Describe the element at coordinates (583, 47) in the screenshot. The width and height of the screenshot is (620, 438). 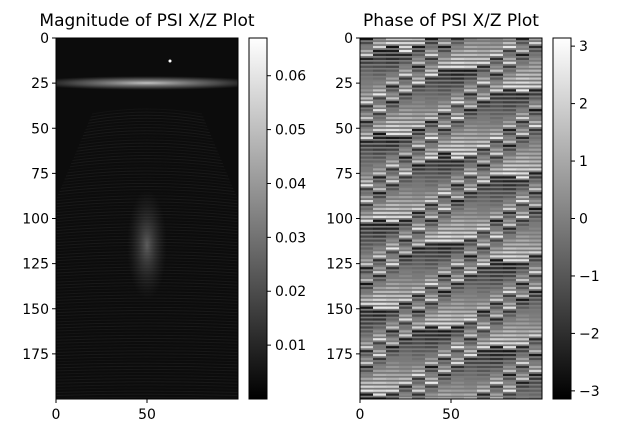
I see `phase-colorbar-tick-label: 3` at that location.